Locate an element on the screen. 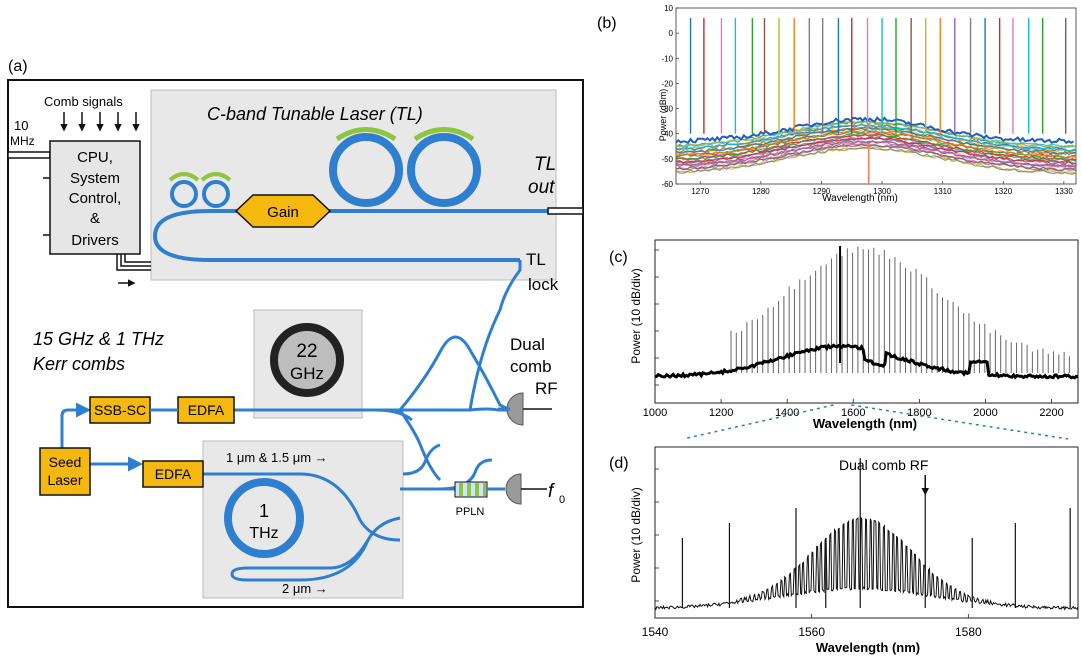 This screenshot has height=657, width=1082. tl-lock-label-1: TL is located at coordinates (536, 259).